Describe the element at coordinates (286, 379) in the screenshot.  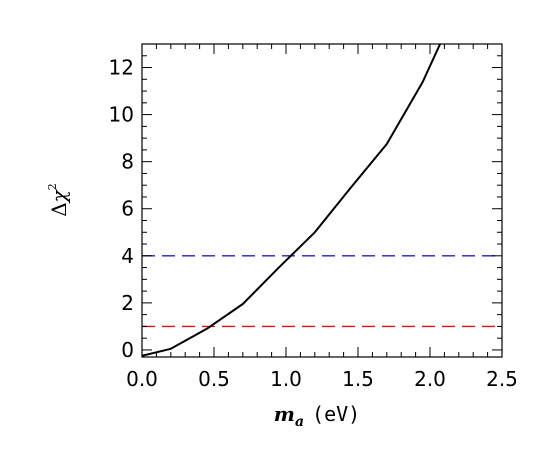
I see `x-tick-label: 1.0` at that location.